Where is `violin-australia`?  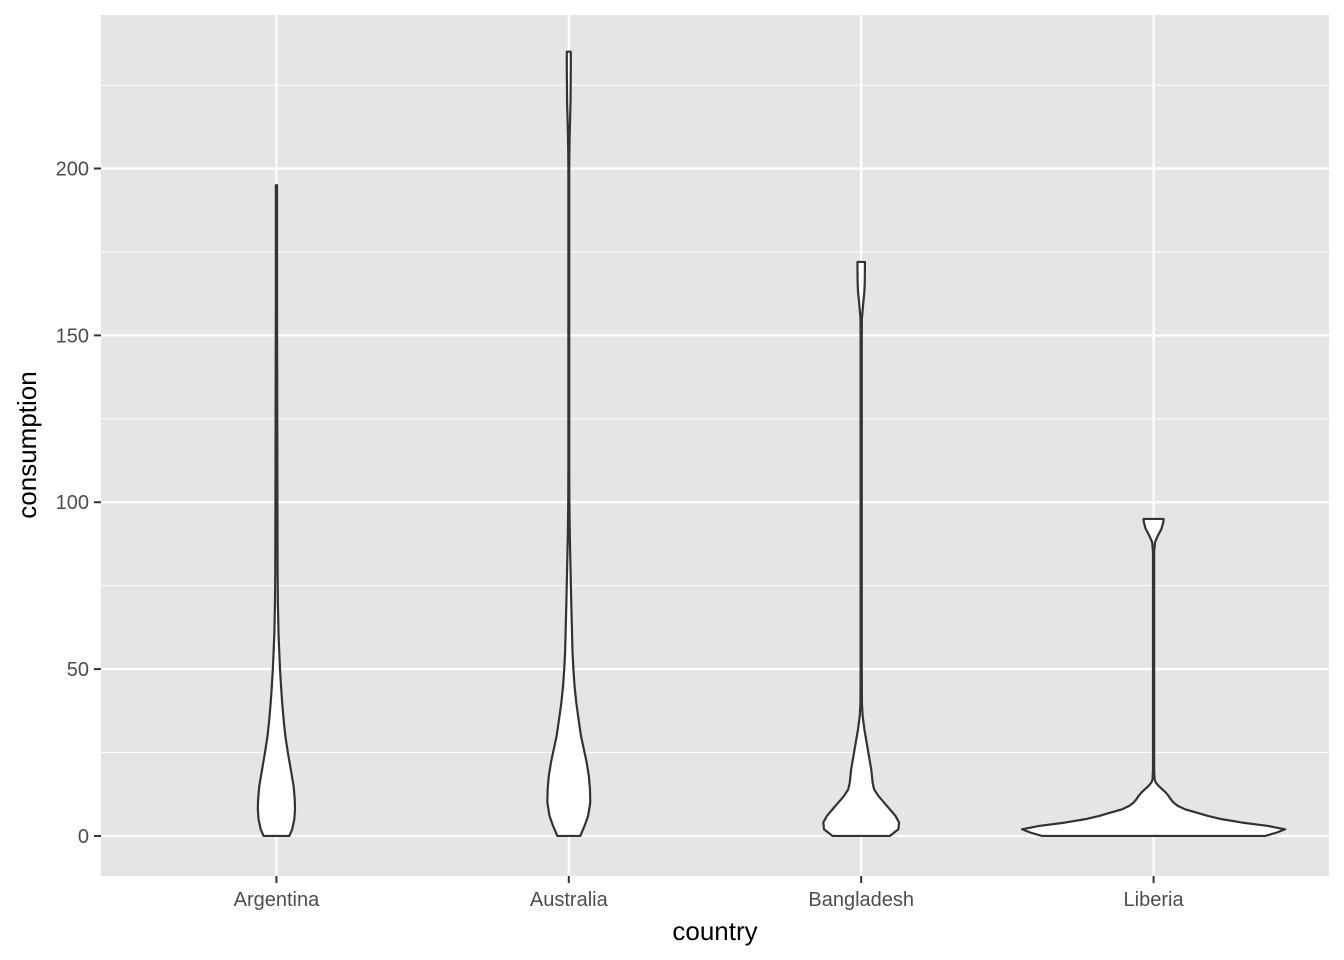 violin-australia is located at coordinates (569, 444).